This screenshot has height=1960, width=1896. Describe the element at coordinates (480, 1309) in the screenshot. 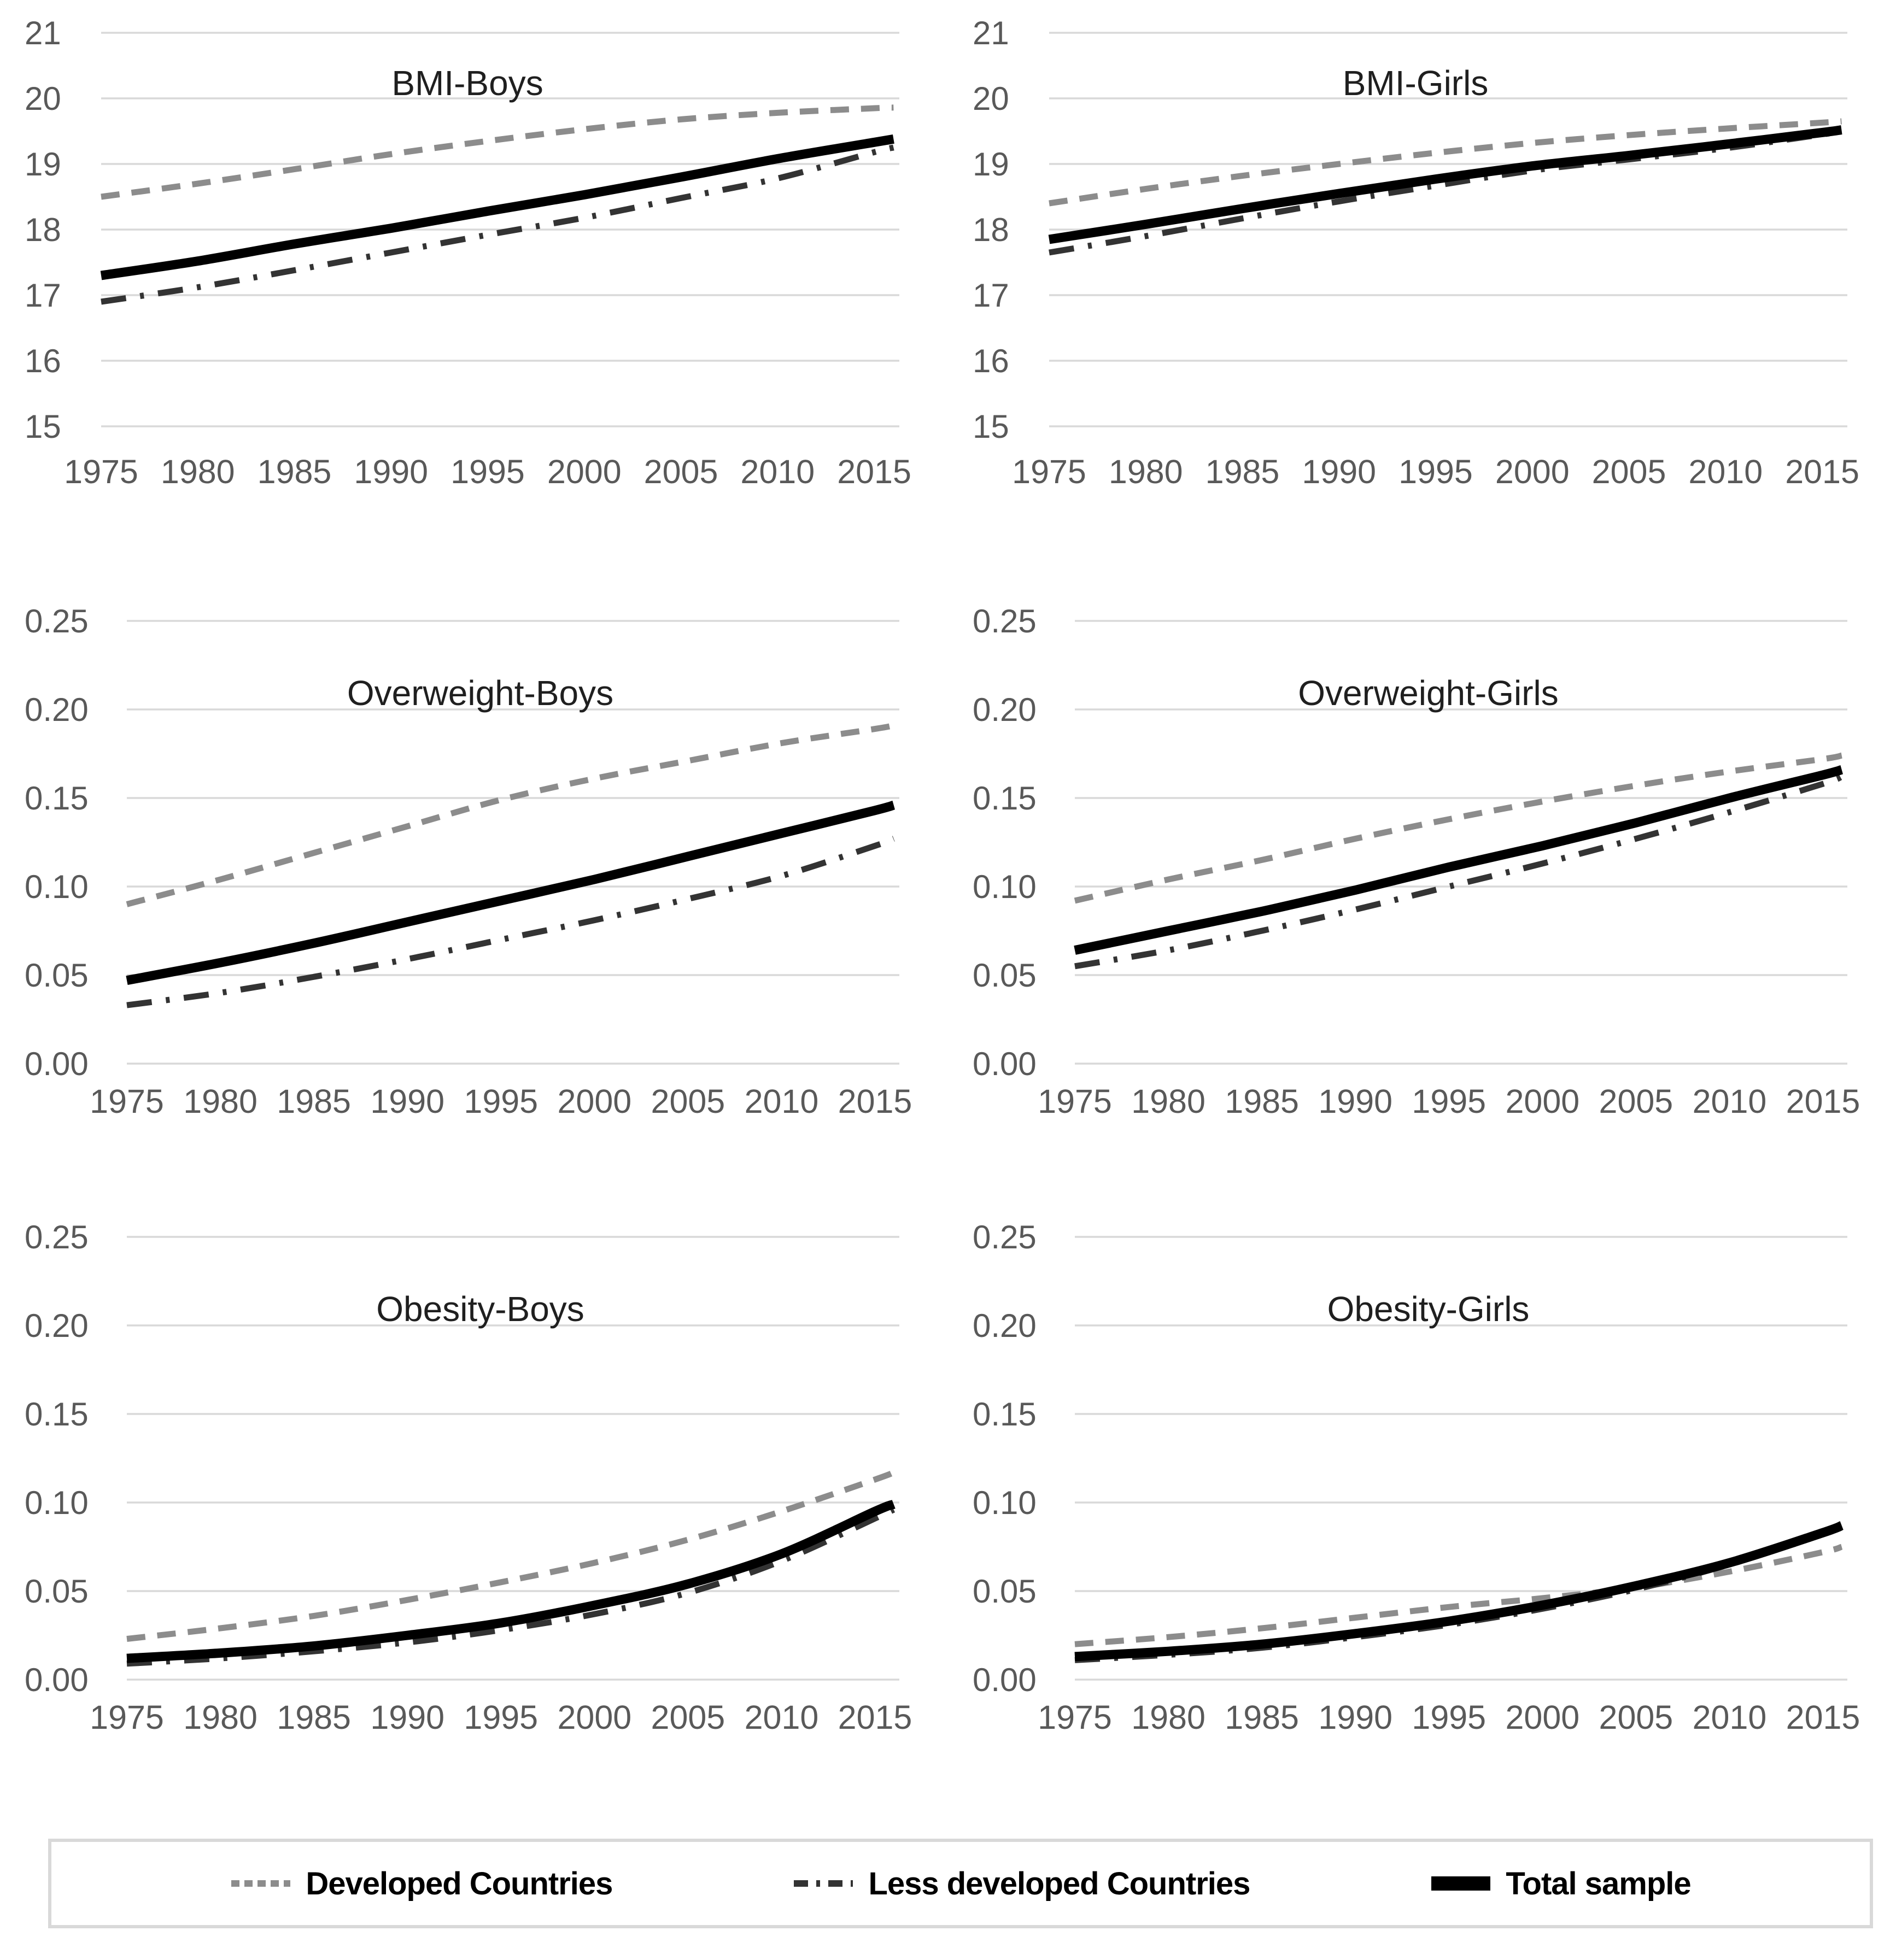

I see `chart-title: Obesity-Boys` at that location.